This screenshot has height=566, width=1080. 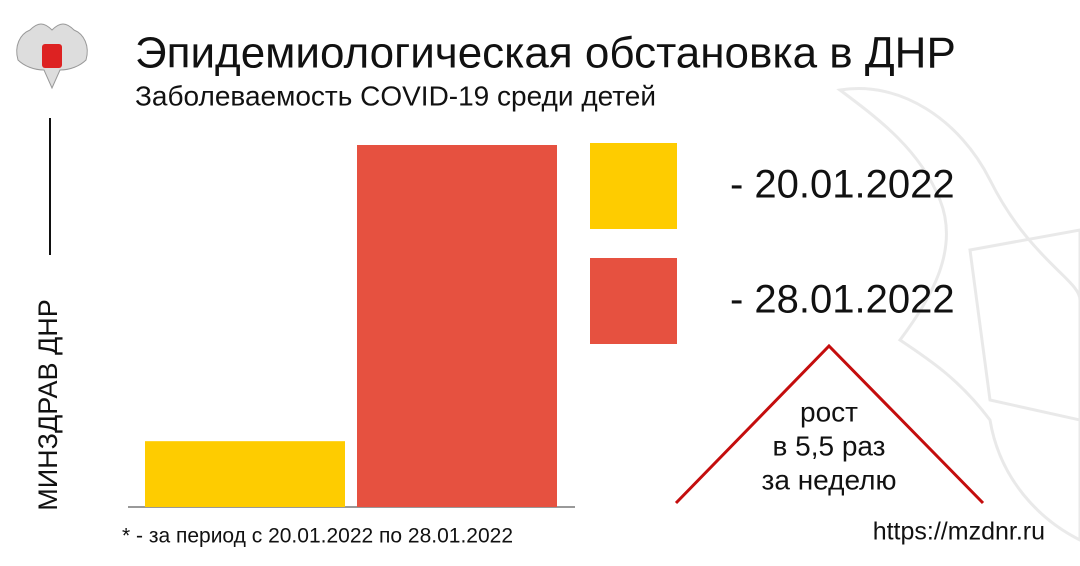 I want to click on footnote: * - за период с 20.01.2022 по 28.01.2022, so click(x=317, y=536).